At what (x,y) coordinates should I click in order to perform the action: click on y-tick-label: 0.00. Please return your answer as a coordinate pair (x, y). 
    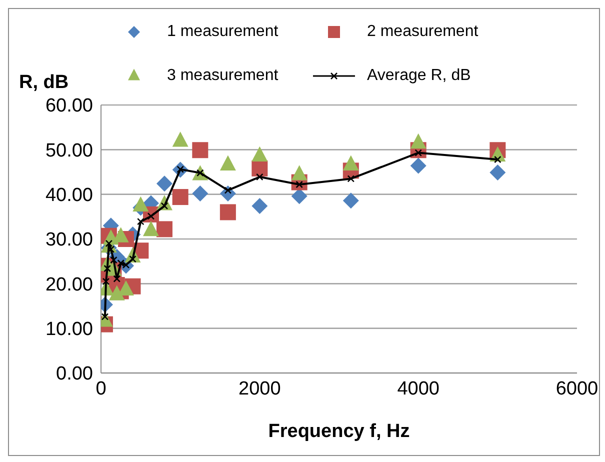
    Looking at the image, I should click on (74, 374).